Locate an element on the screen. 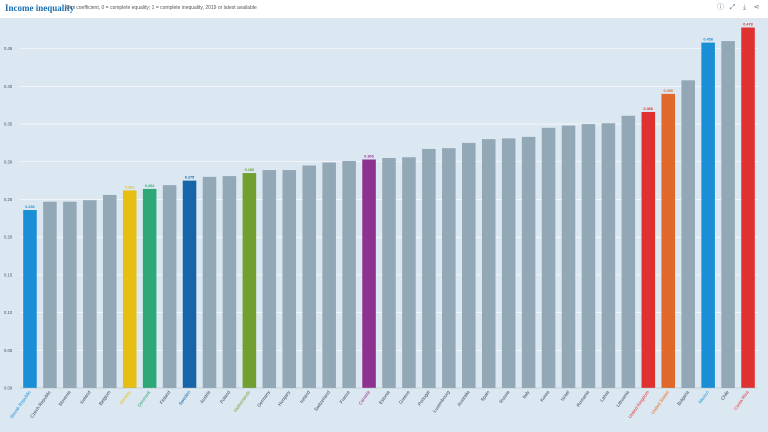  data-label: 0.458 is located at coordinates (708, 40).